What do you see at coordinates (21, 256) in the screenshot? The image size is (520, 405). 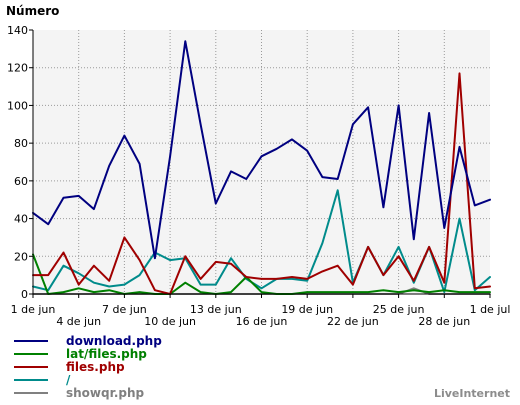 I see `y-tick-label: 20` at bounding box center [21, 256].